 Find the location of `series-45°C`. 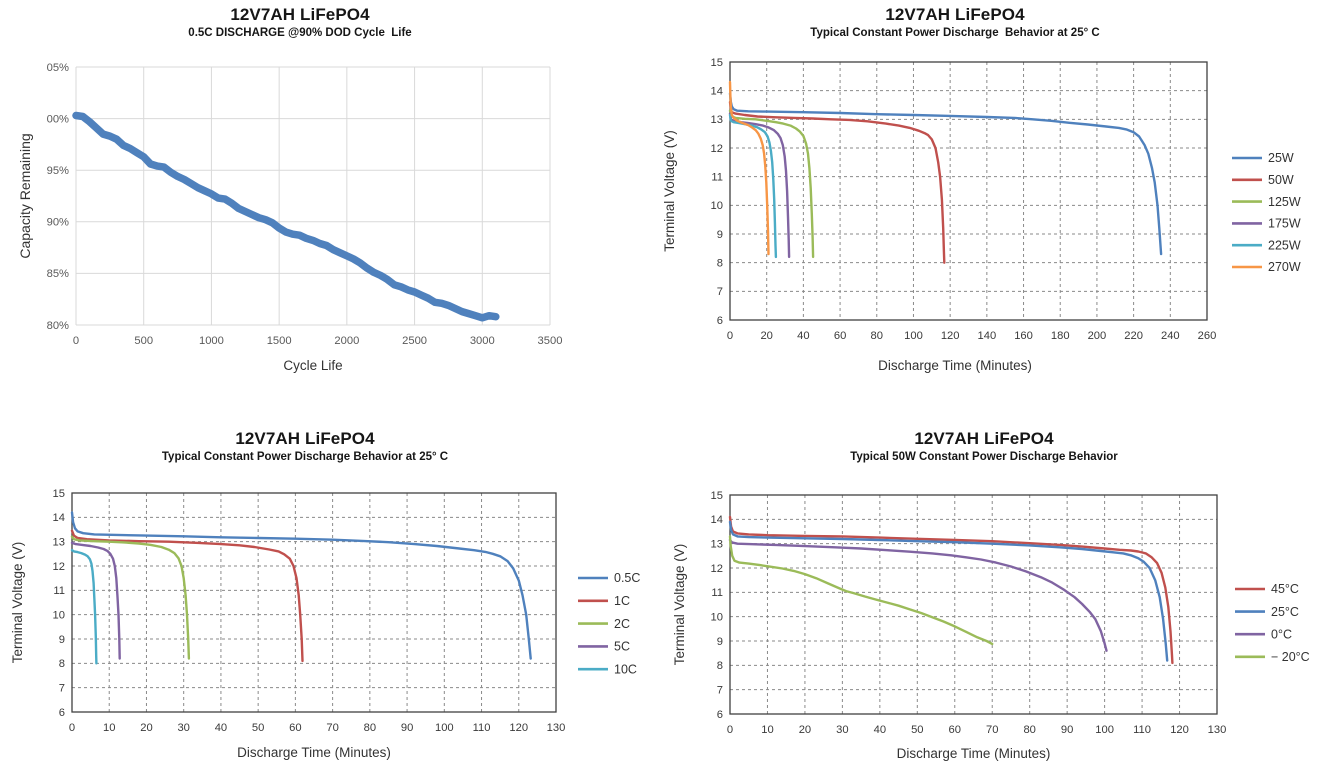

series-45°C is located at coordinates (951, 590).